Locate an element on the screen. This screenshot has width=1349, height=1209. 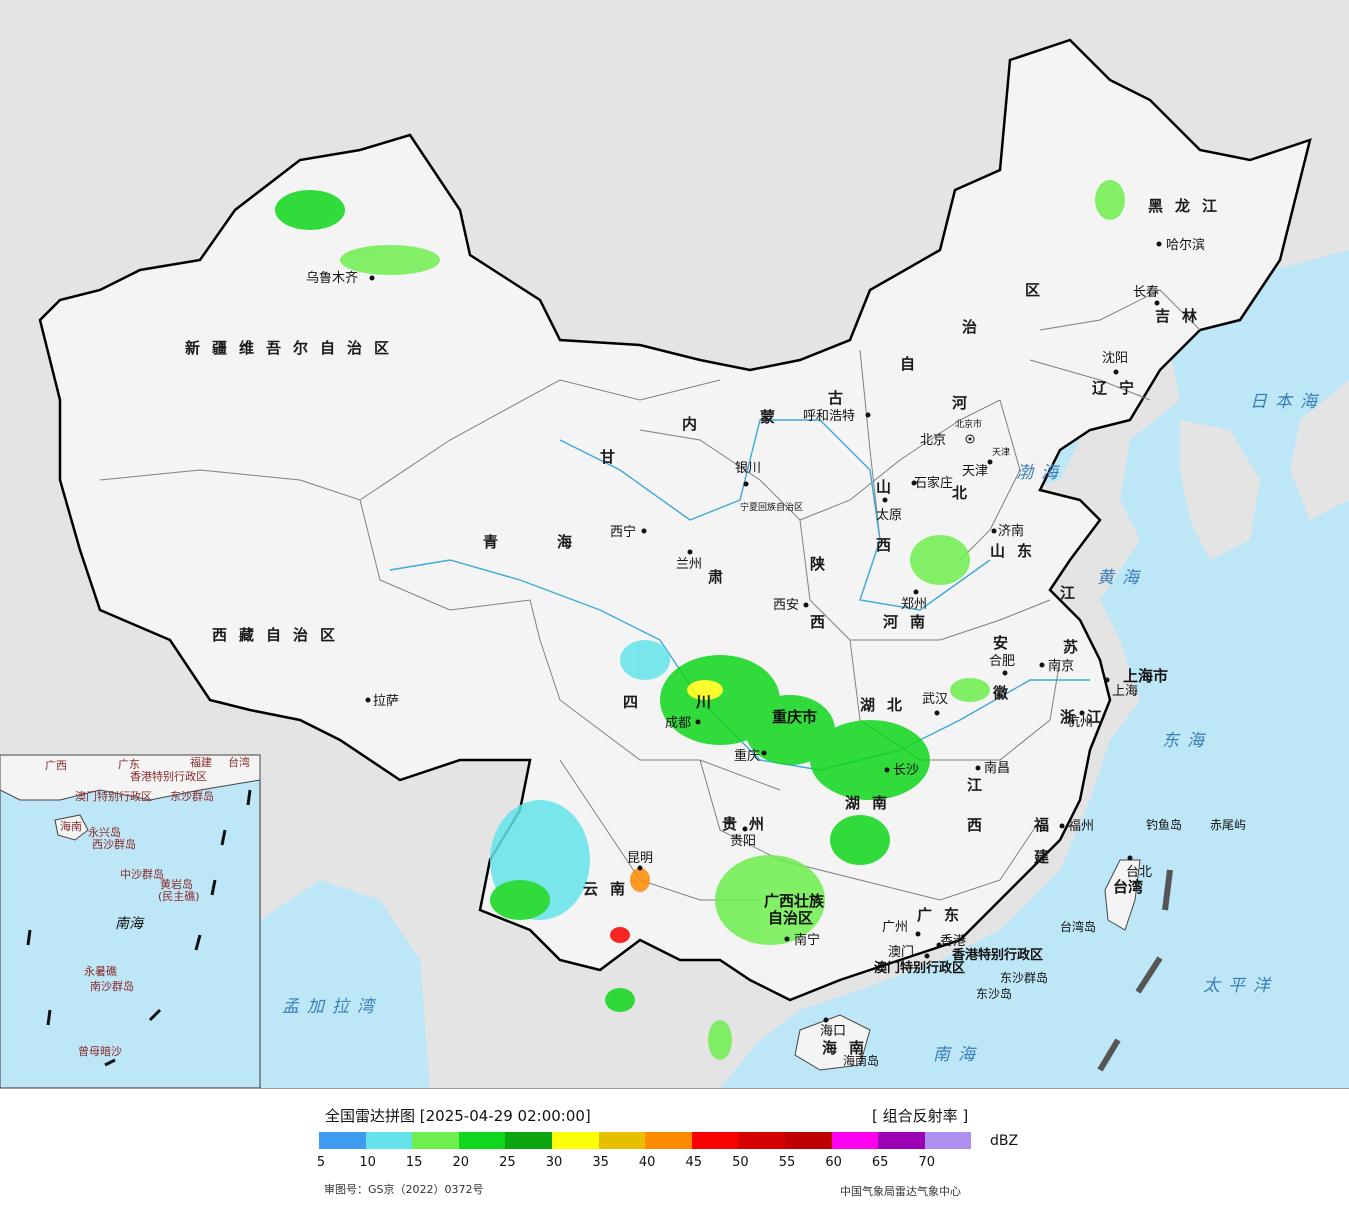
echo-chongqing is located at coordinates (790, 730).